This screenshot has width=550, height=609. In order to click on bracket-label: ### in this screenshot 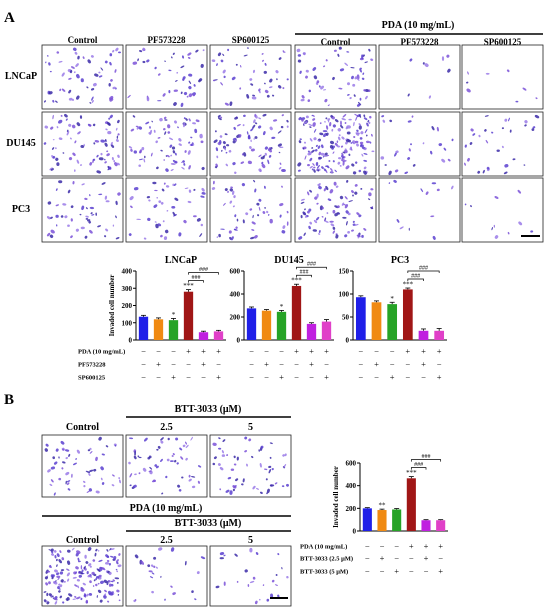, I will do `click(415, 277)`.